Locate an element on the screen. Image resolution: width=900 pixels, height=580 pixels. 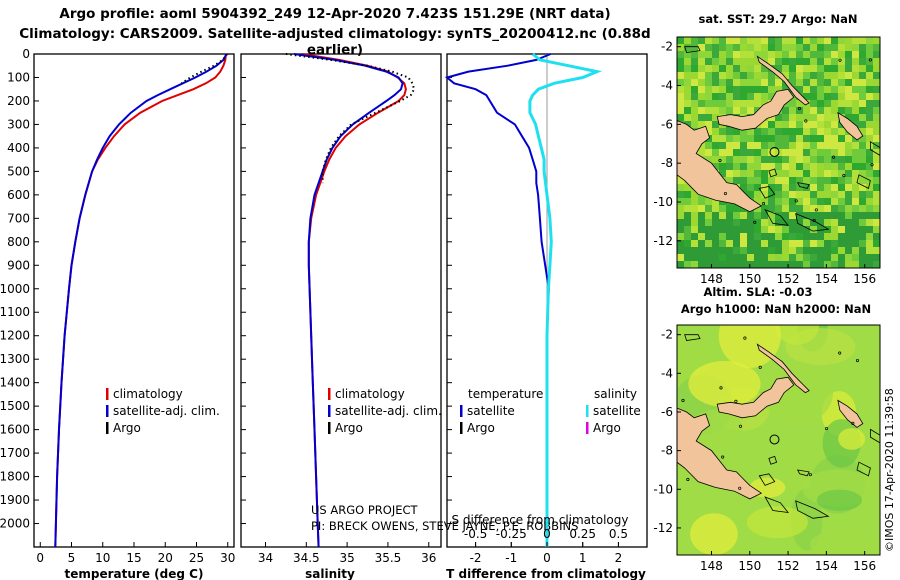
land-polygon is located at coordinates (850, 413).